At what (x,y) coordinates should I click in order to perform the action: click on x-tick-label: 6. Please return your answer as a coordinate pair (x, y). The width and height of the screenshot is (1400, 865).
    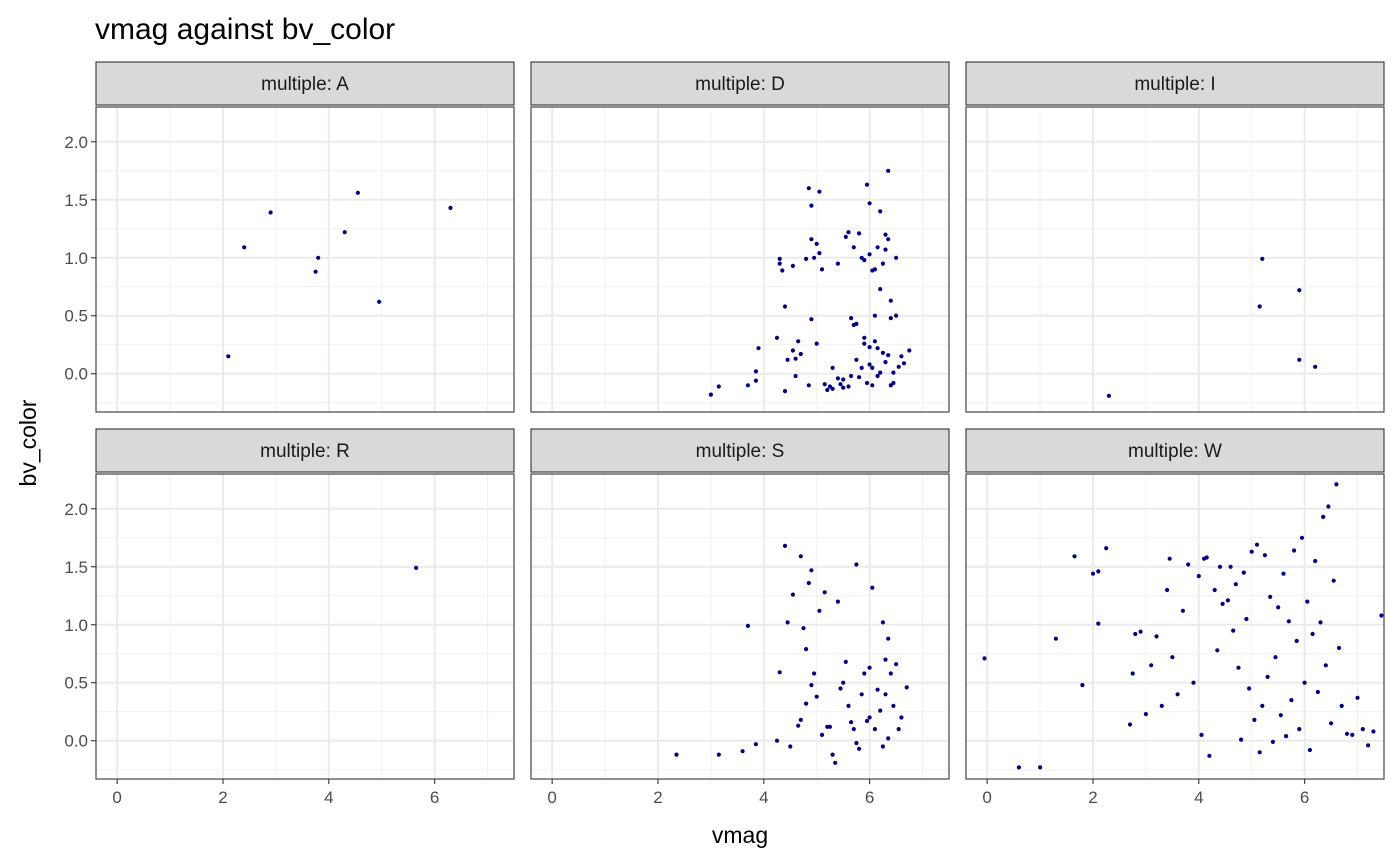
    Looking at the image, I should click on (434, 797).